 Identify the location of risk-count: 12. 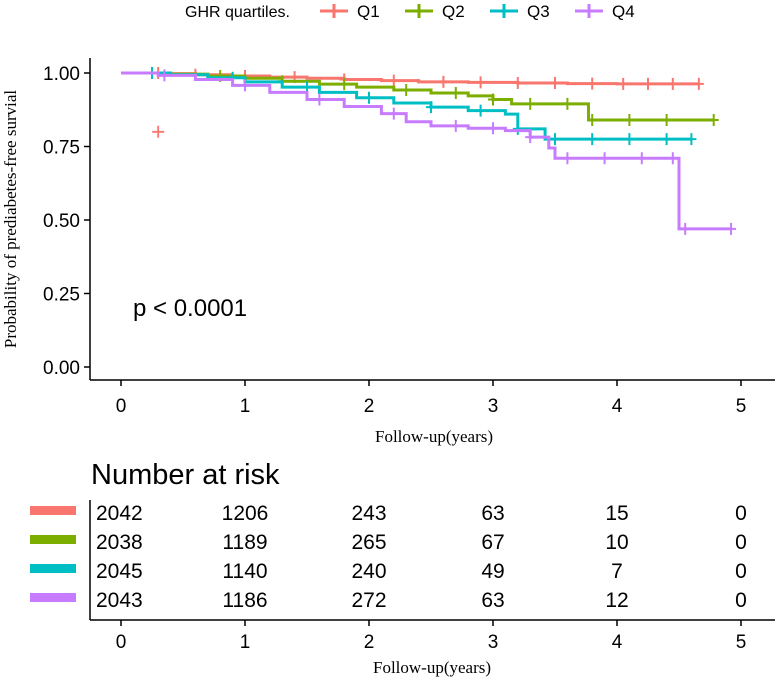
(616, 600).